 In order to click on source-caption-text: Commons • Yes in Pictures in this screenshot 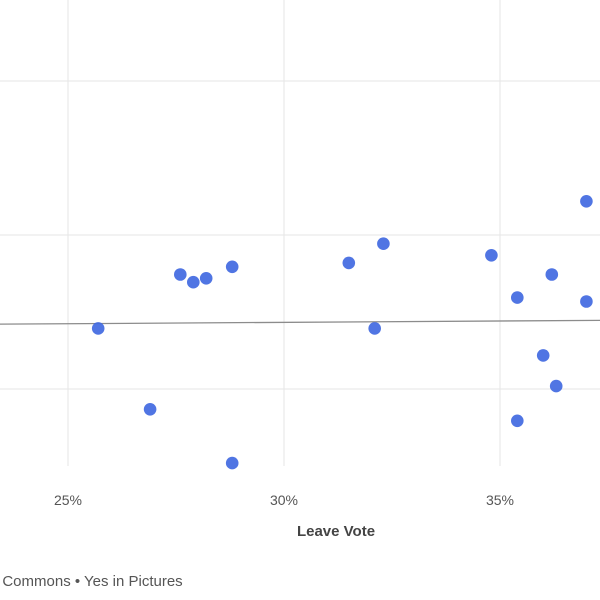, I will do `click(92, 581)`.